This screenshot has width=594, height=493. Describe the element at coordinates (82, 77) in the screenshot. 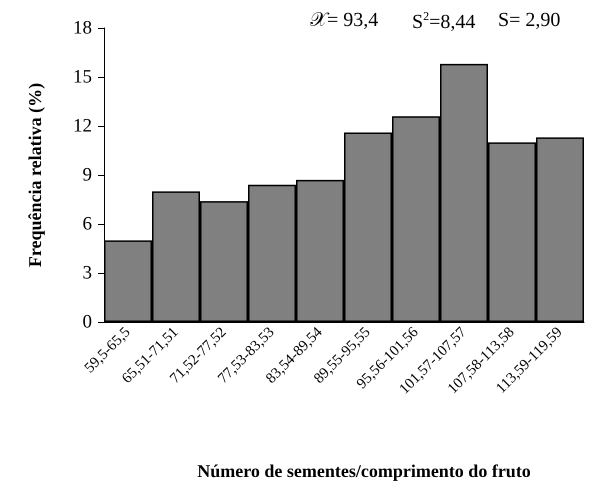

I see `y-tick-label: 15` at that location.